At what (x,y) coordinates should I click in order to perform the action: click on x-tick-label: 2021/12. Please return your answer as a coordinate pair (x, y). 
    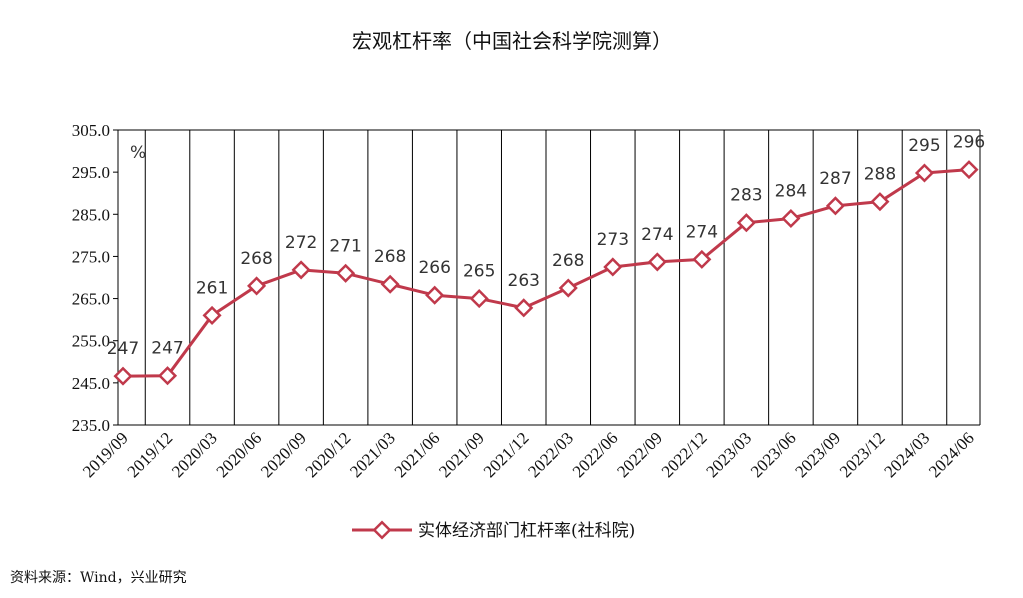
    Looking at the image, I should click on (506, 454).